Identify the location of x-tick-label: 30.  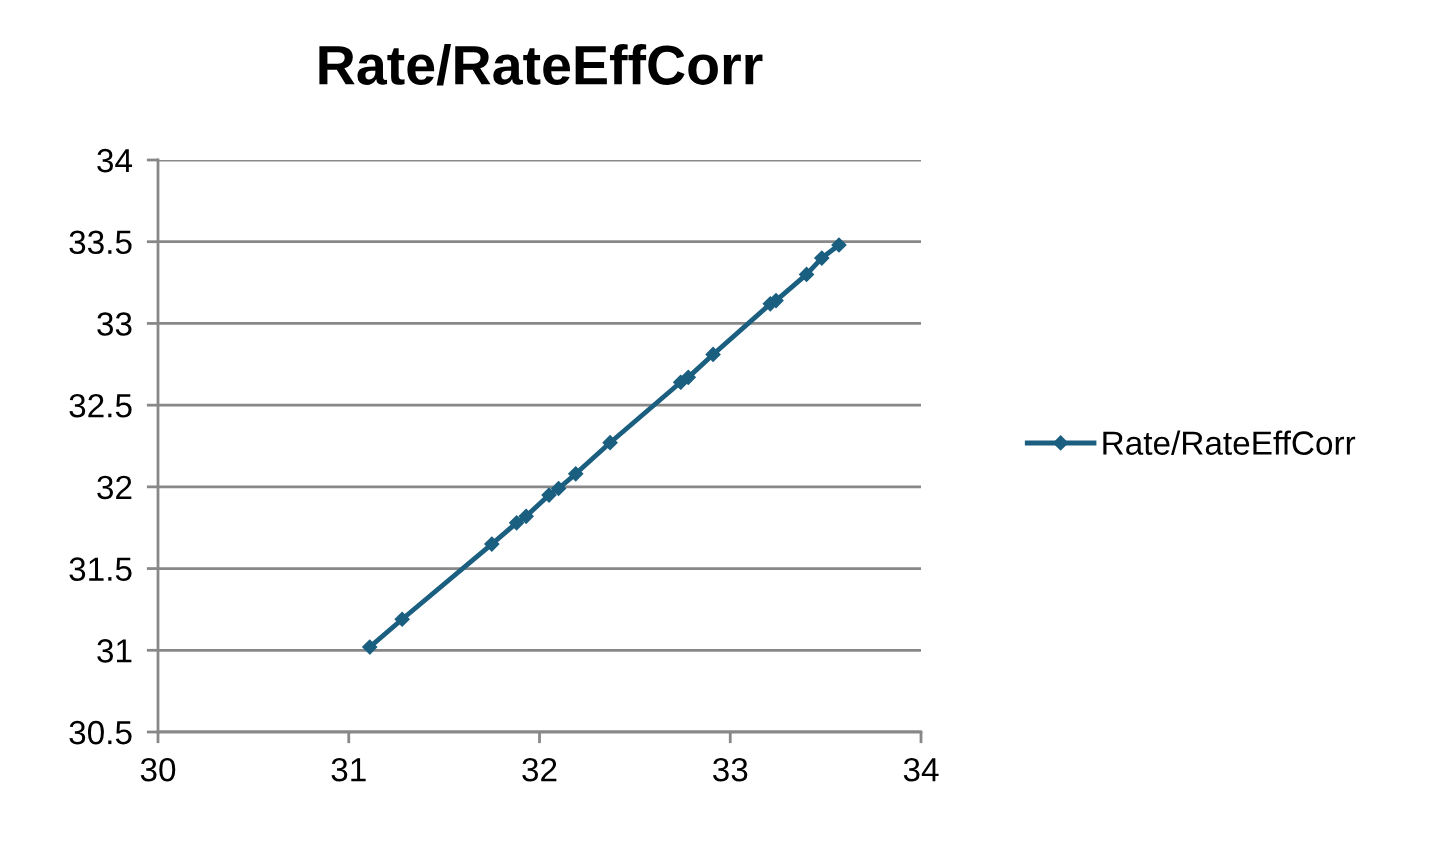
(158, 769).